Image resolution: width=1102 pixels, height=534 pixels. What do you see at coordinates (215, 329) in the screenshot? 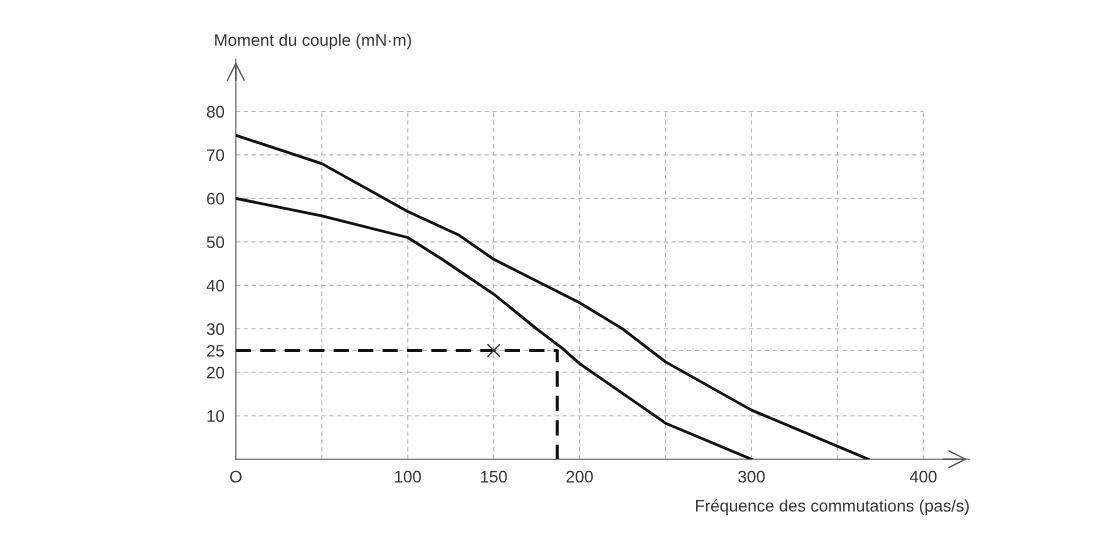
I see `y-tick-label: 30` at bounding box center [215, 329].